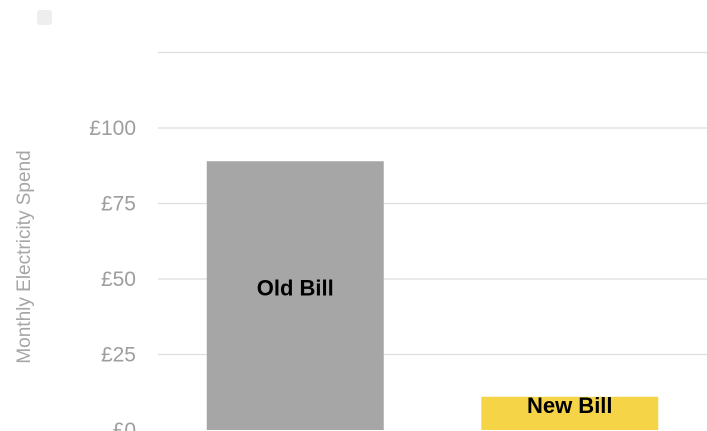  What do you see at coordinates (24, 256) in the screenshot?
I see `y-axis-title: Monthly Electricity Spend` at bounding box center [24, 256].